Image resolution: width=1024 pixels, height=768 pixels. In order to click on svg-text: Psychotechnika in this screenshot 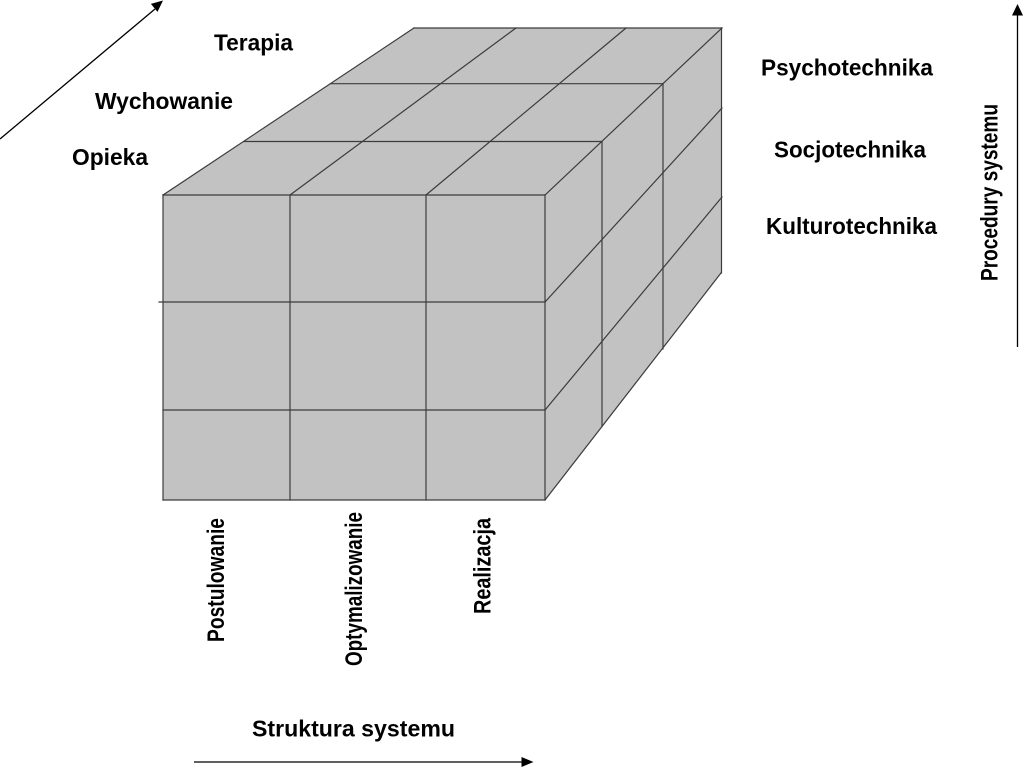, I will do `click(847, 68)`.